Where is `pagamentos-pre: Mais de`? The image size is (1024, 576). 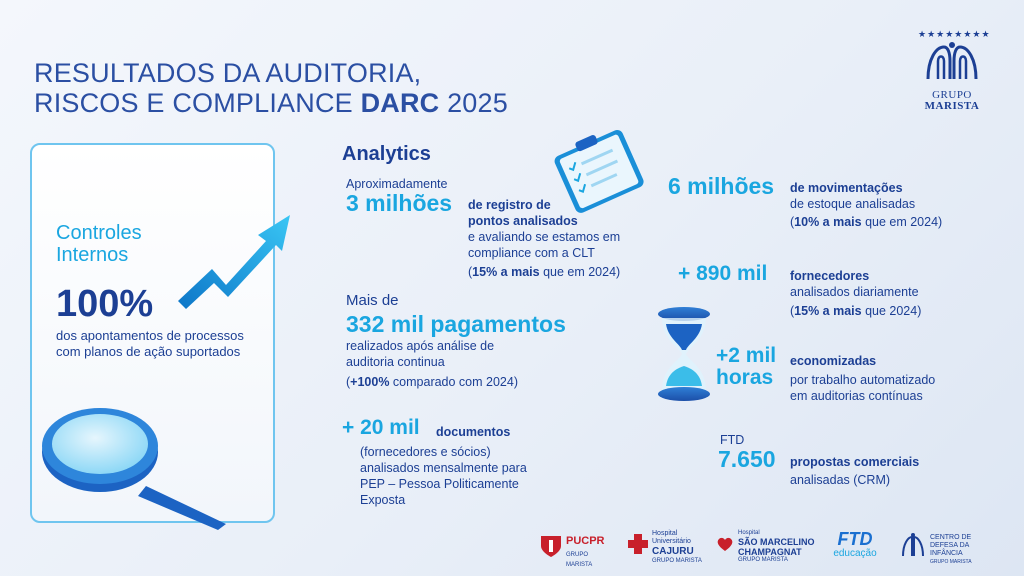 pagamentos-pre: Mais de is located at coordinates (372, 300).